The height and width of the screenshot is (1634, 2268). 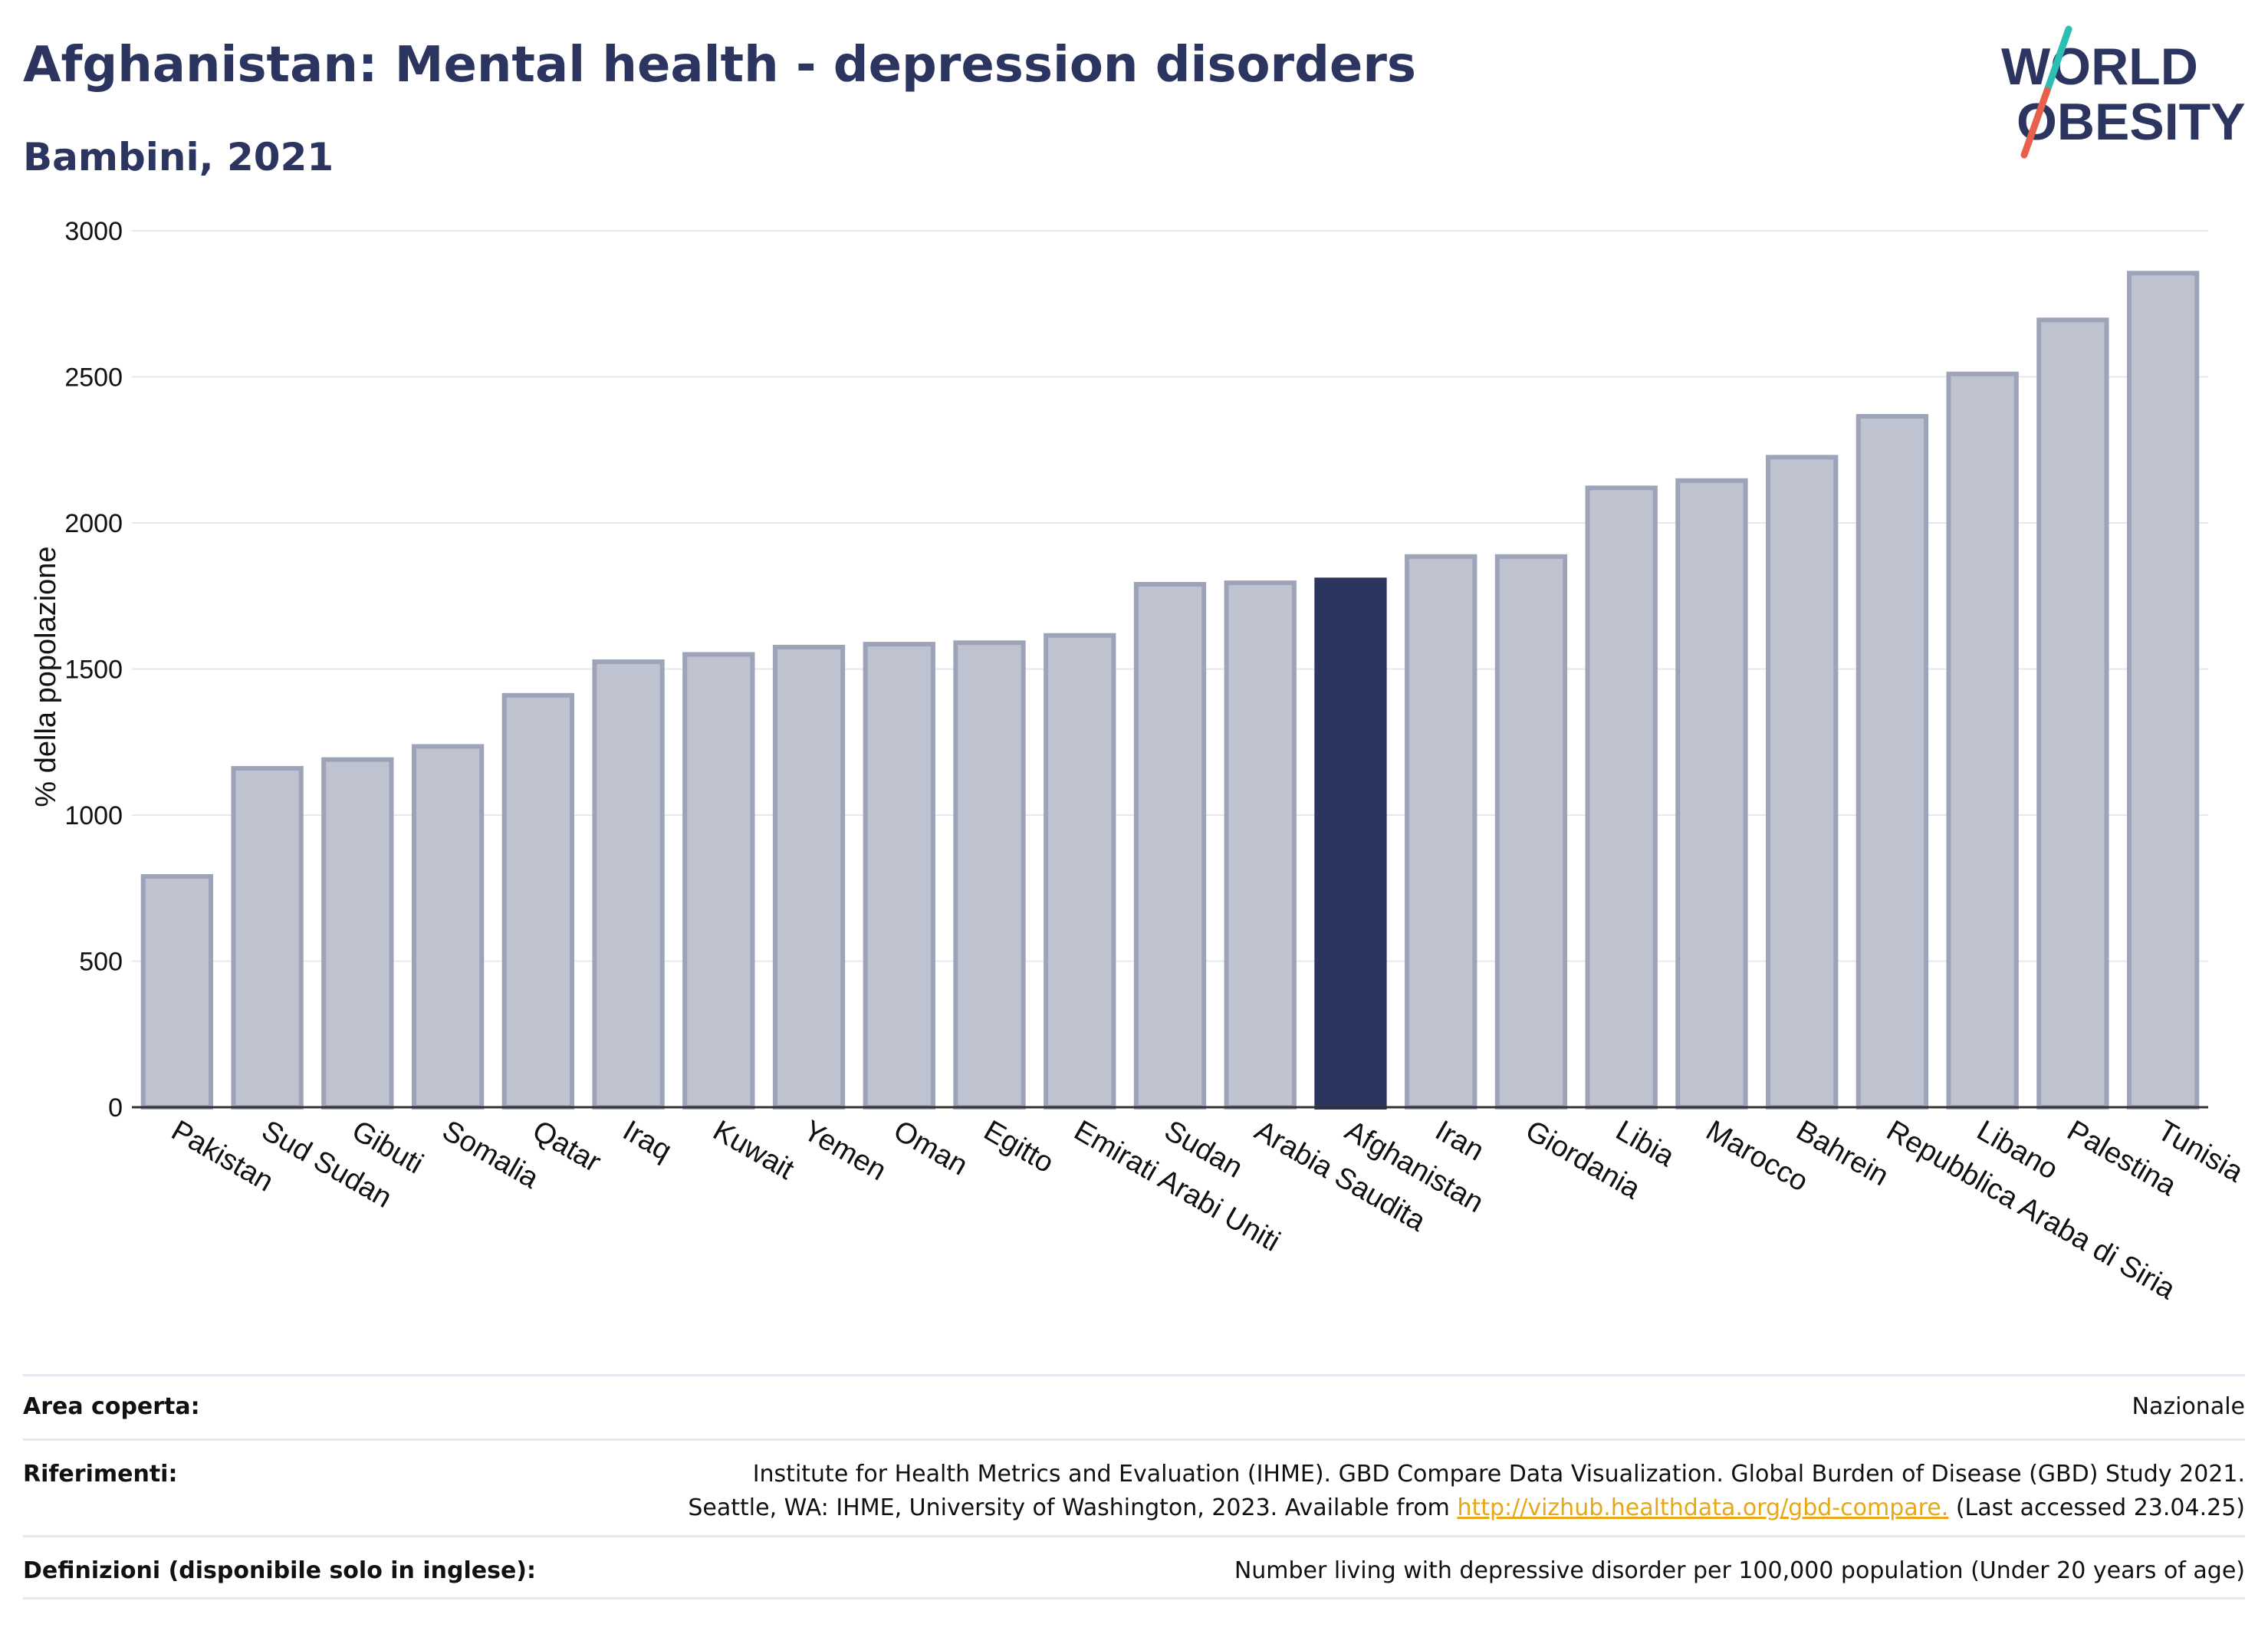 I want to click on y-tick-label: 1000, so click(x=93, y=816).